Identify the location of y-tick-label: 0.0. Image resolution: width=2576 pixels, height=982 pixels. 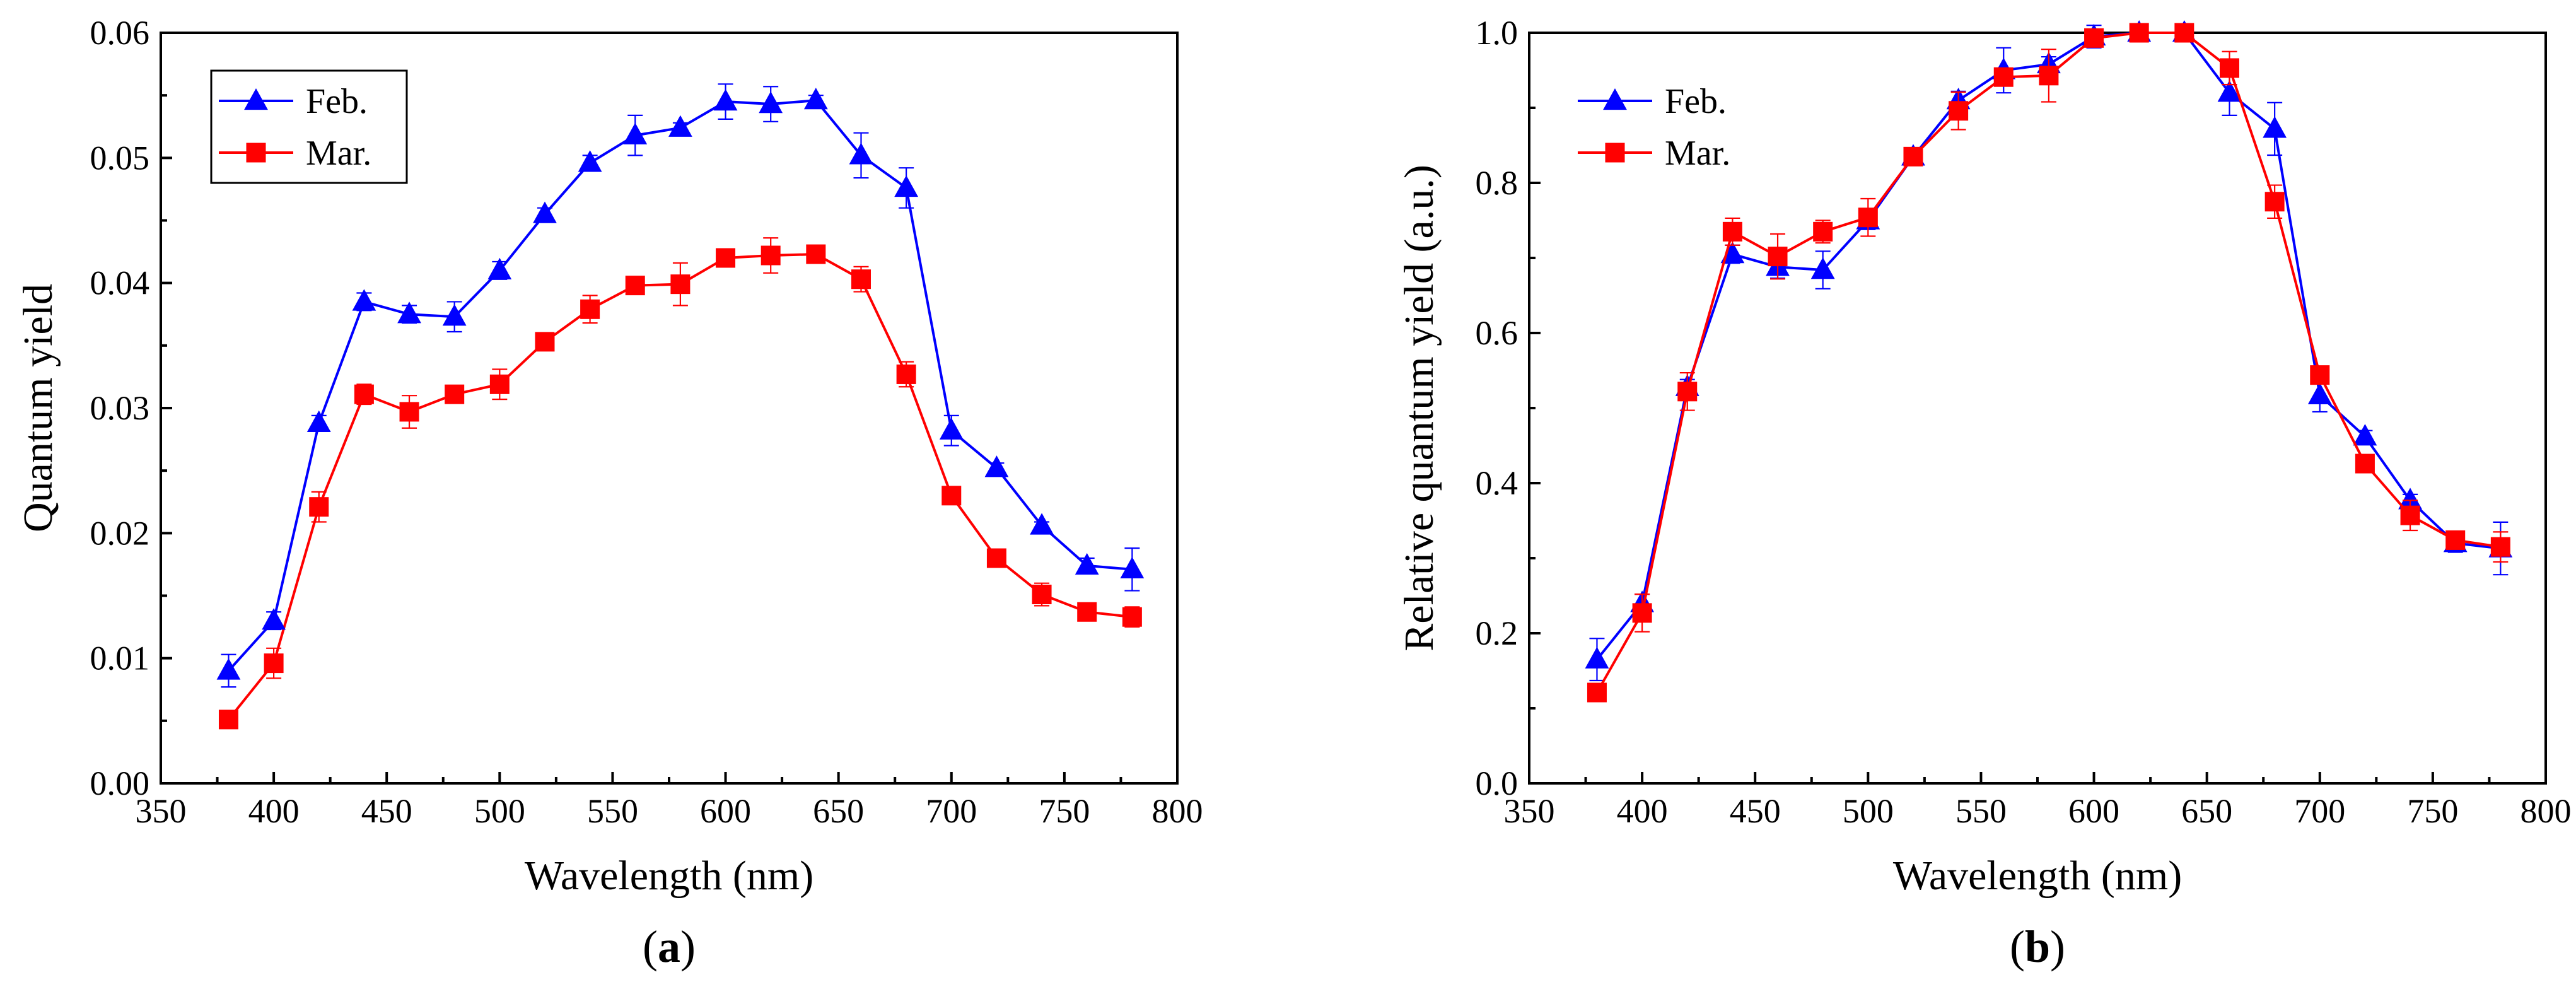
(1497, 783).